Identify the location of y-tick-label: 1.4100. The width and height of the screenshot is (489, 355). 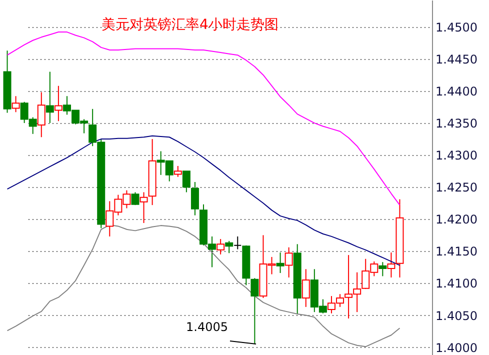
(457, 283).